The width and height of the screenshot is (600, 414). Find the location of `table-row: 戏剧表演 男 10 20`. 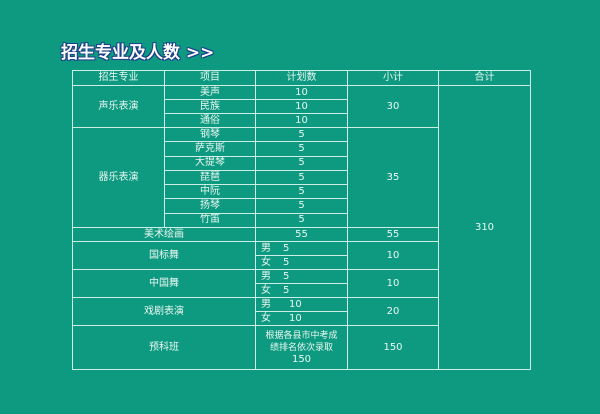

table-row: 戏剧表演 男 10 20 is located at coordinates (301, 312).